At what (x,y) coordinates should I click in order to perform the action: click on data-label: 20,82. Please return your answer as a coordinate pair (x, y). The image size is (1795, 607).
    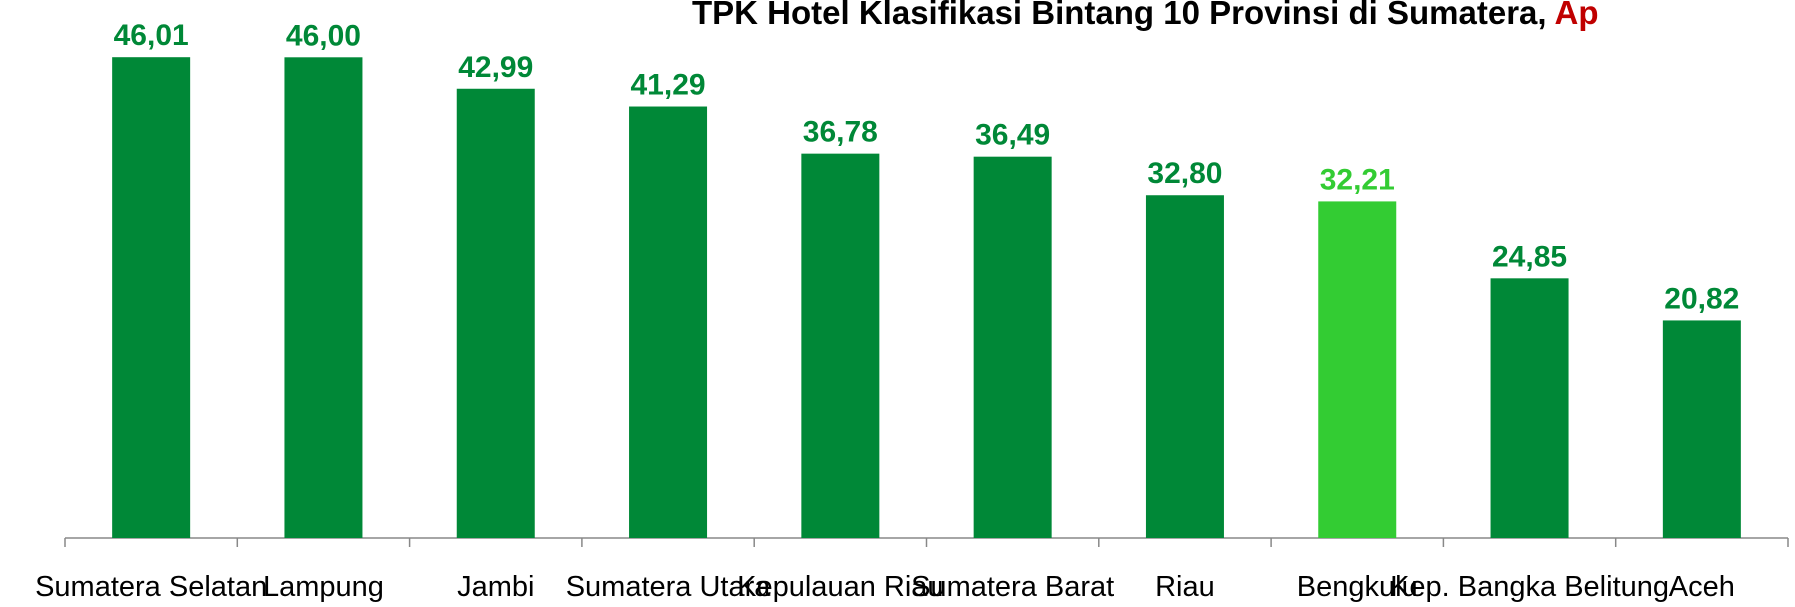
    Looking at the image, I should click on (1701, 298).